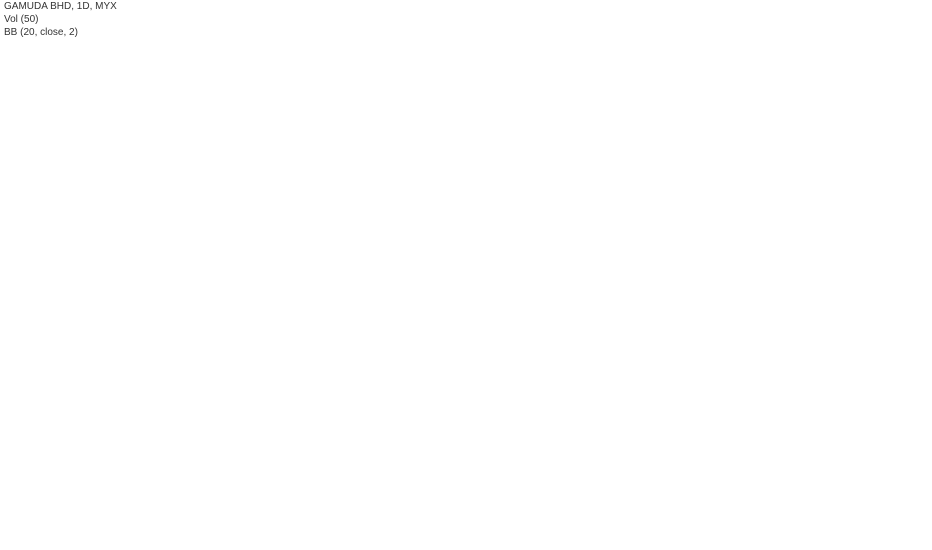  What do you see at coordinates (918, 11) in the screenshot?
I see `y-tick-label: 3.190` at bounding box center [918, 11].